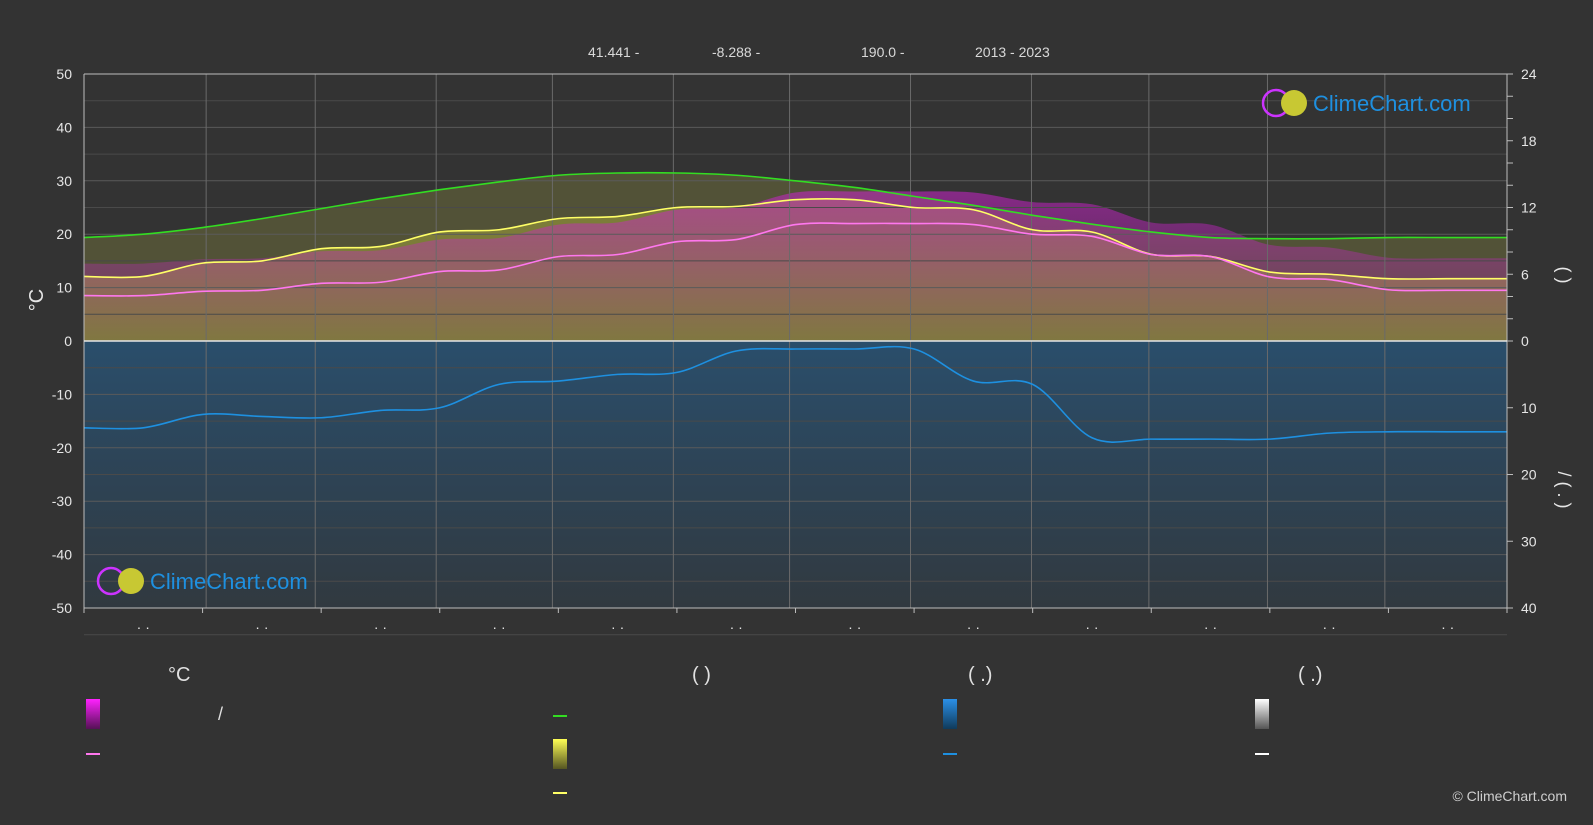 This screenshot has height=825, width=1593. What do you see at coordinates (62, 555) in the screenshot?
I see `left-tick-label: -40` at bounding box center [62, 555].